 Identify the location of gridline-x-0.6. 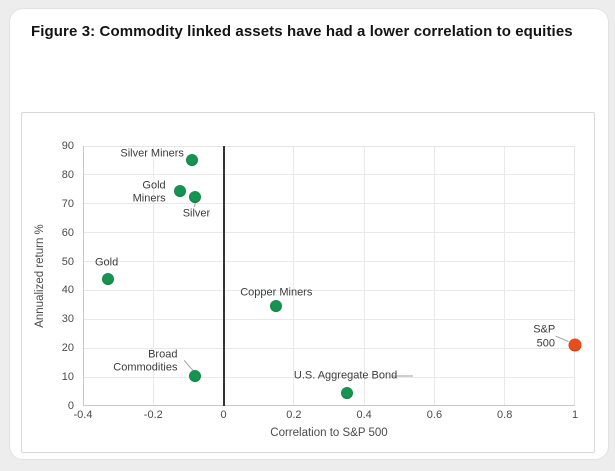
(434, 276).